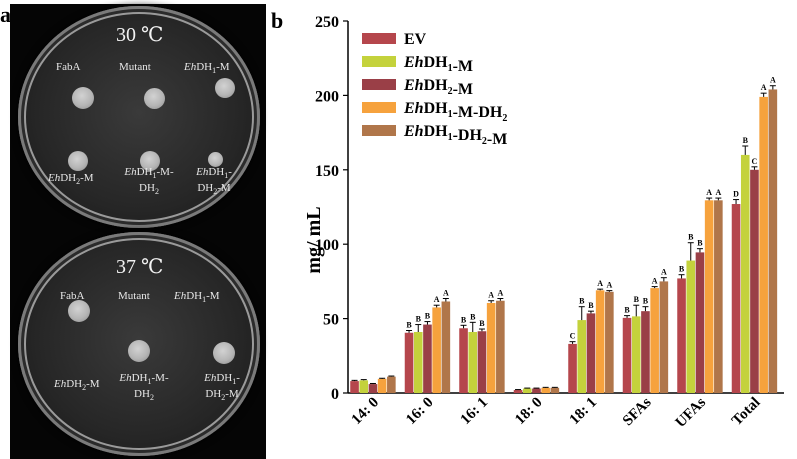 This screenshot has width=797, height=459. What do you see at coordinates (474, 411) in the screenshot?
I see `x-tick-label: 16: 1` at bounding box center [474, 411].